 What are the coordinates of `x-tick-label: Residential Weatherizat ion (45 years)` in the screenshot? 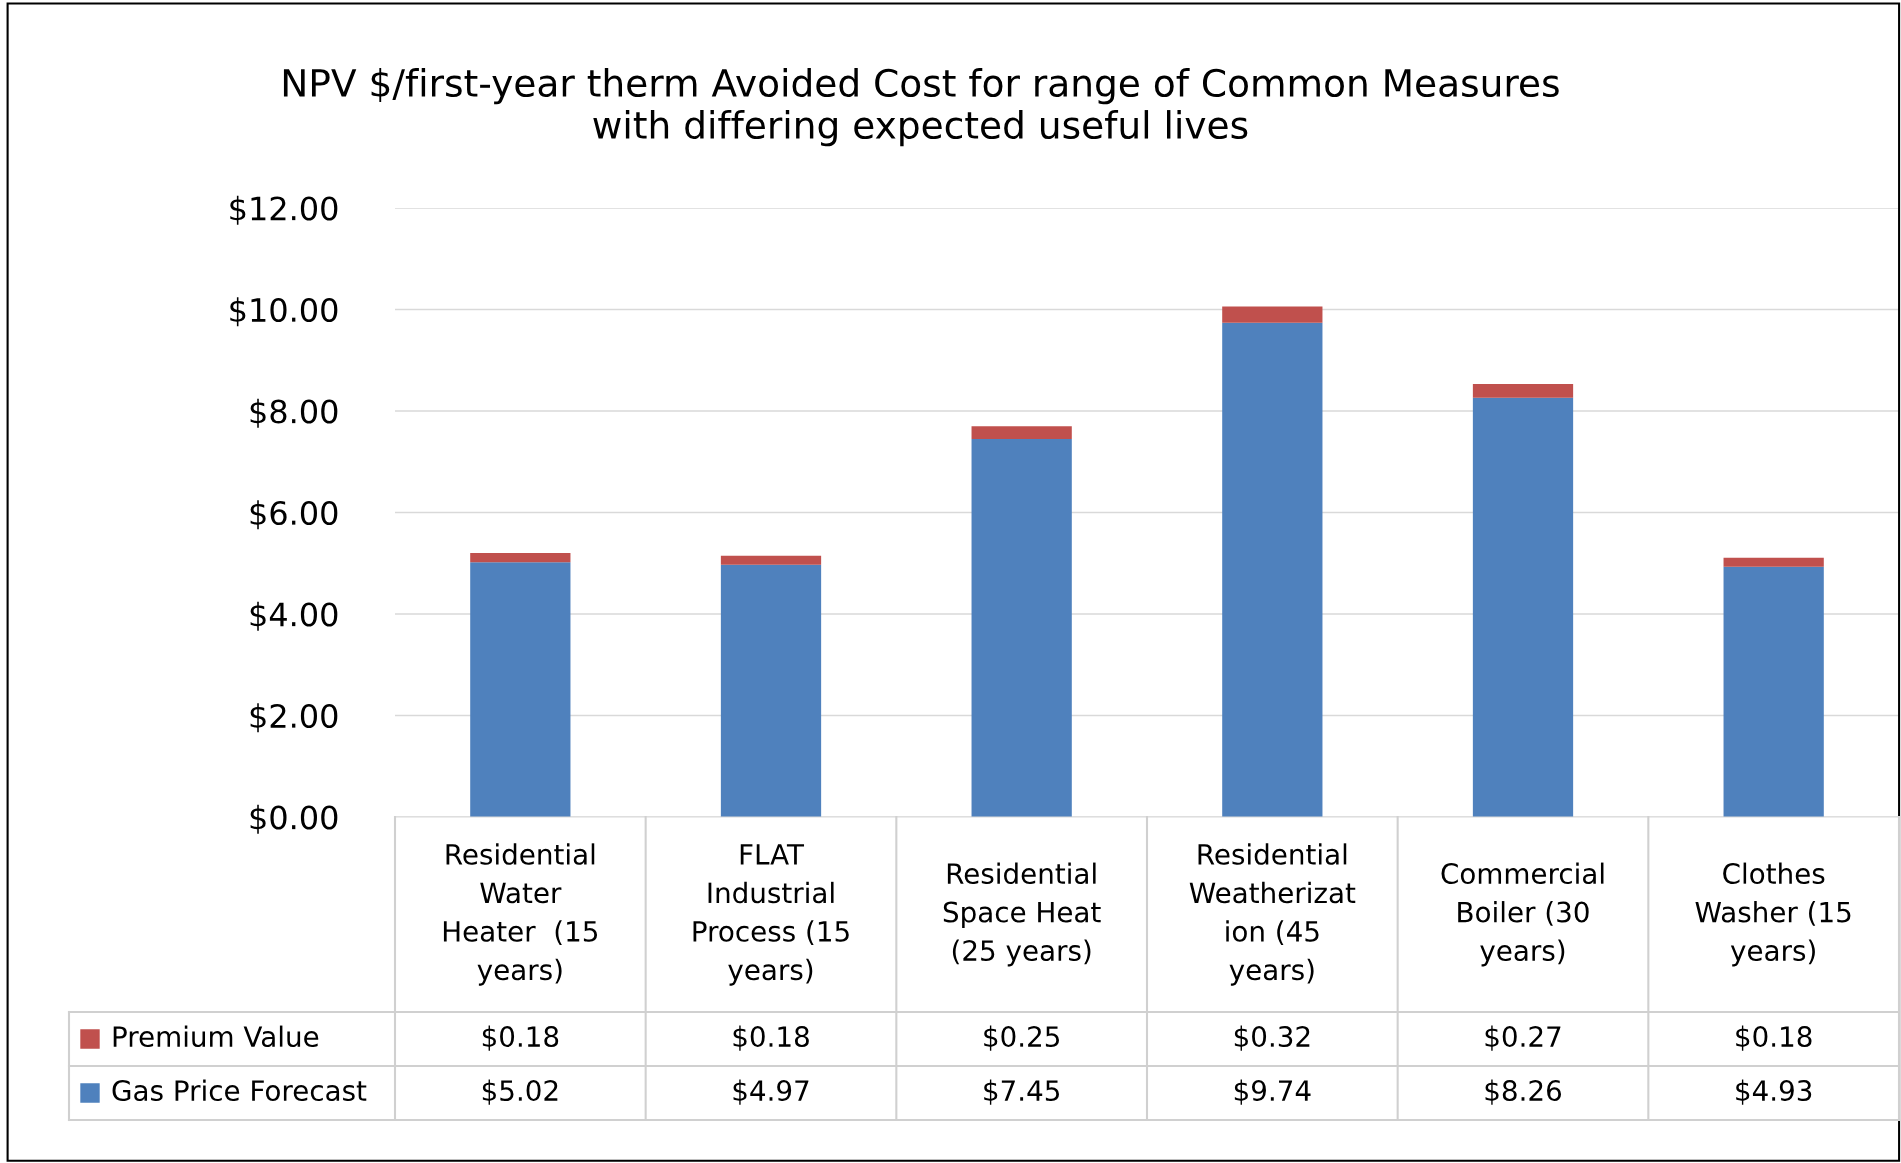 It's located at (1272, 914).